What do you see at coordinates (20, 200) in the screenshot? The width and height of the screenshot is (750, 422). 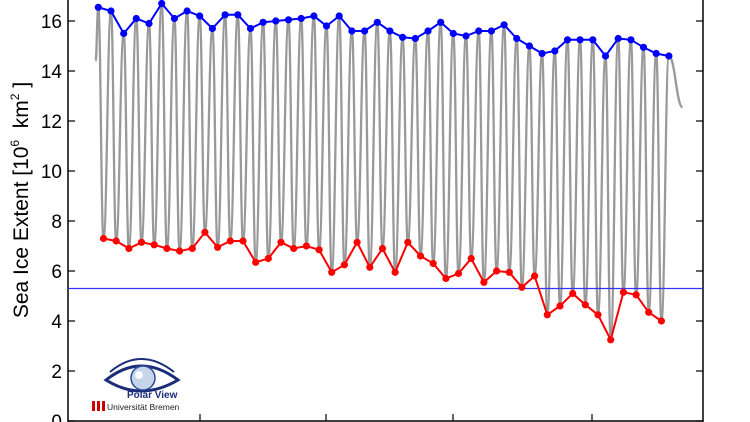 I see `y-axis-title: Sea Ice Extent [106 km2 ]` at bounding box center [20, 200].